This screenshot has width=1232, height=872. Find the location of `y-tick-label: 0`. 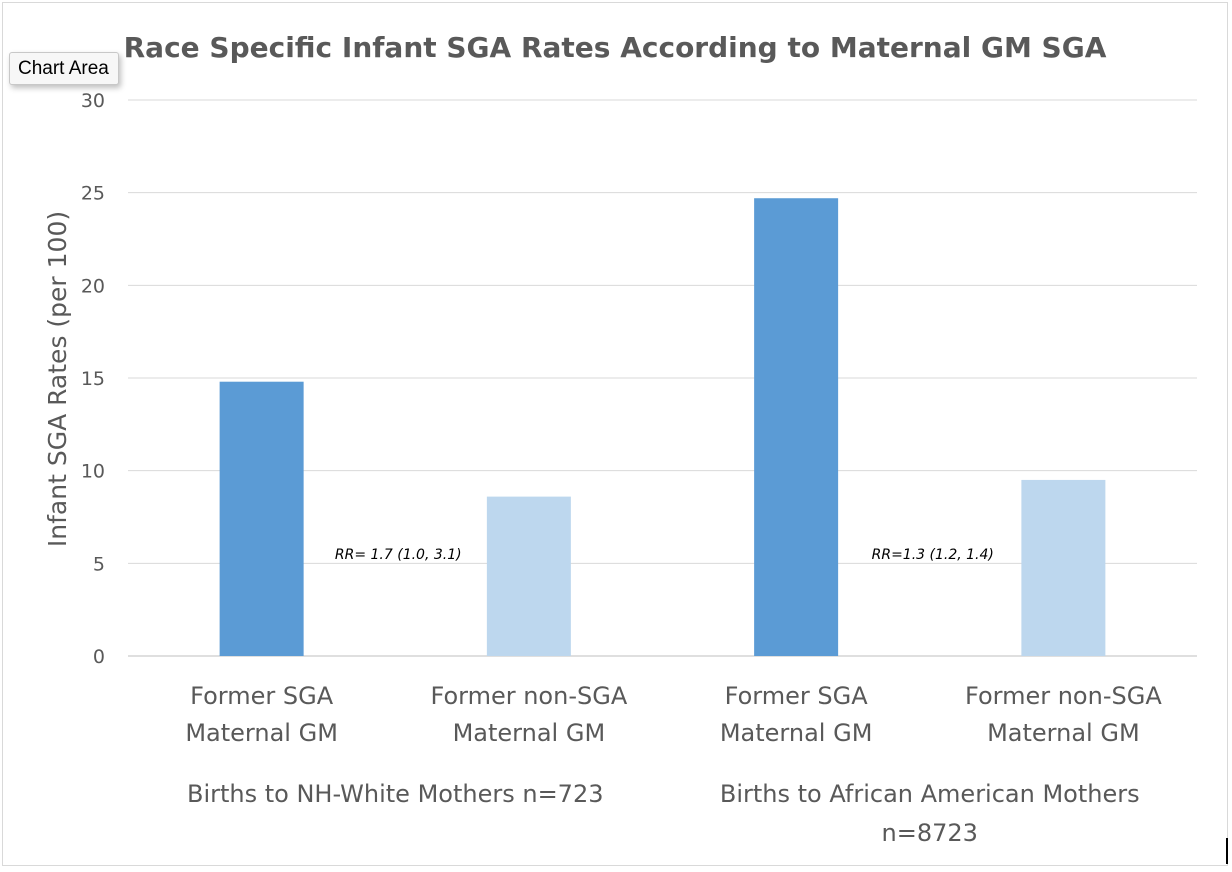

y-tick-label: 0 is located at coordinates (99, 657).